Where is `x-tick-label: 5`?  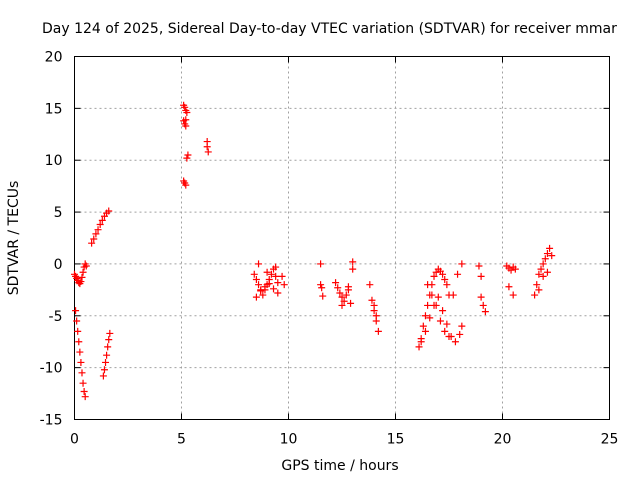 x-tick-label: 5 is located at coordinates (181, 440).